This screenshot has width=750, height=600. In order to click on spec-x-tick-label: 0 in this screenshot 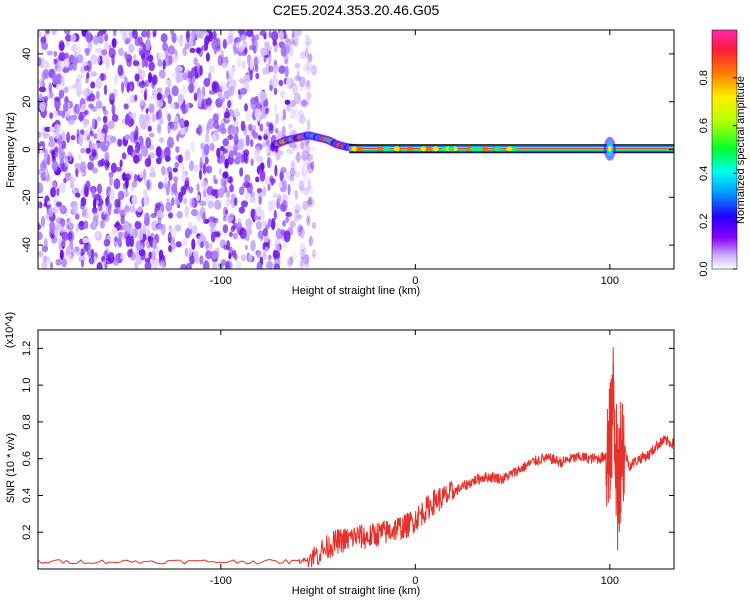, I will do `click(415, 281)`.